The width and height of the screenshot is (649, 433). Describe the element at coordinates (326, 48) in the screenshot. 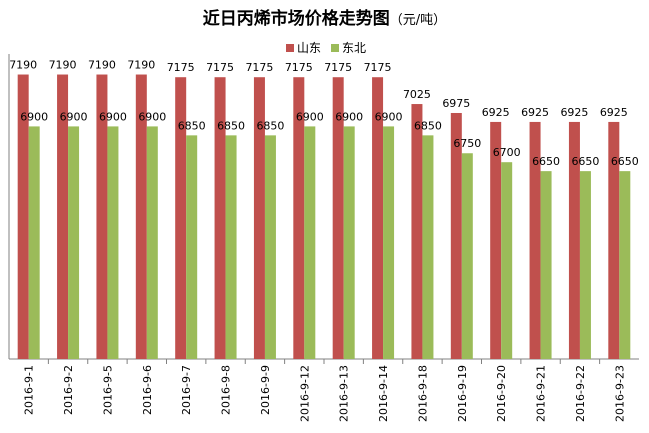

I see `legend: 山东 东北` at that location.